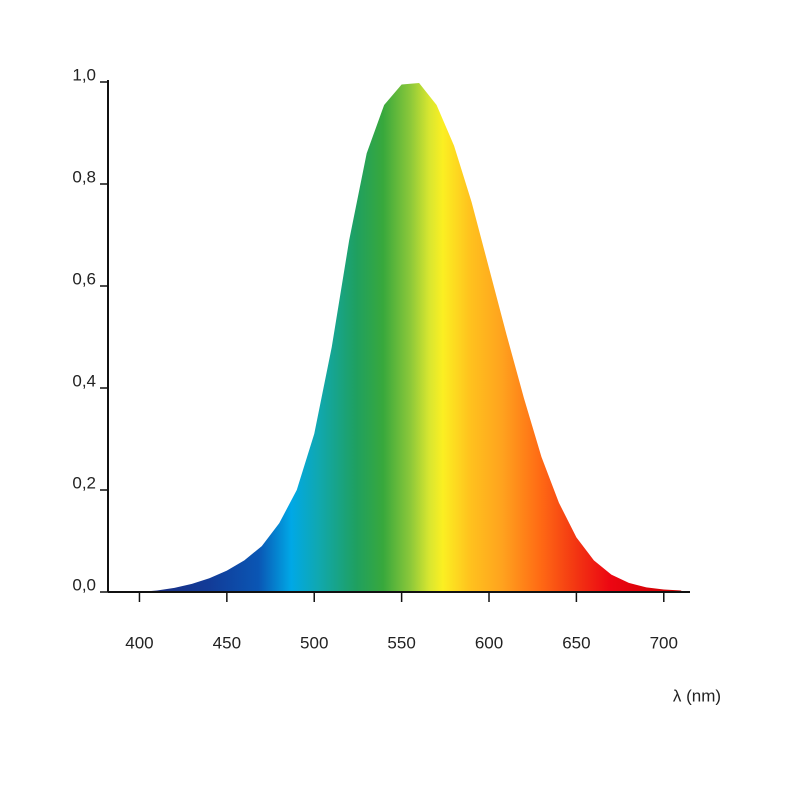  Describe the element at coordinates (84, 380) in the screenshot. I see `y-tick-label: 0,4` at that location.